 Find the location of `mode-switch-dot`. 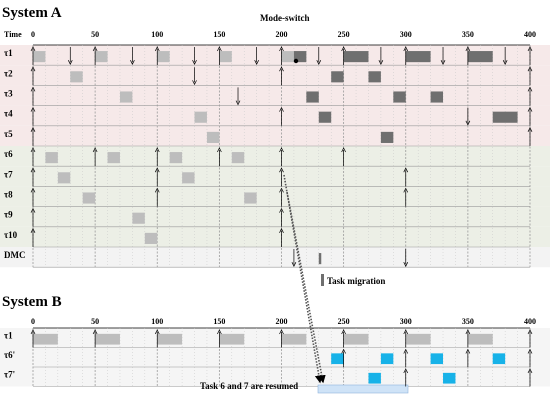

mode-switch-dot is located at coordinates (296, 61).